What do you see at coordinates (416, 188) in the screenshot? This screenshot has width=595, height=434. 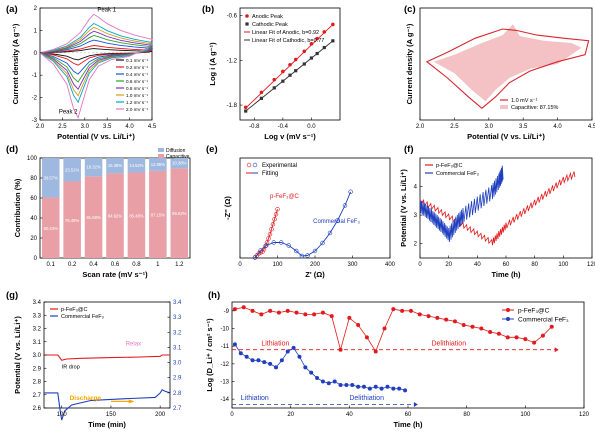 I see `f-y-tick-label: 4` at bounding box center [416, 188].